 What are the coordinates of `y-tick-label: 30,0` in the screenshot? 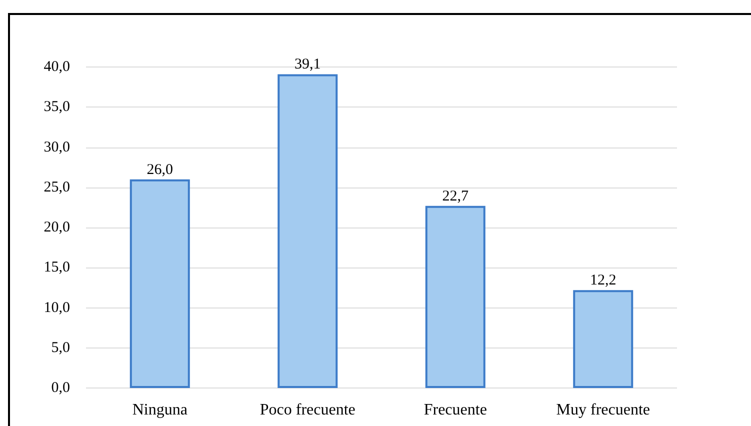 It's located at (57, 147).